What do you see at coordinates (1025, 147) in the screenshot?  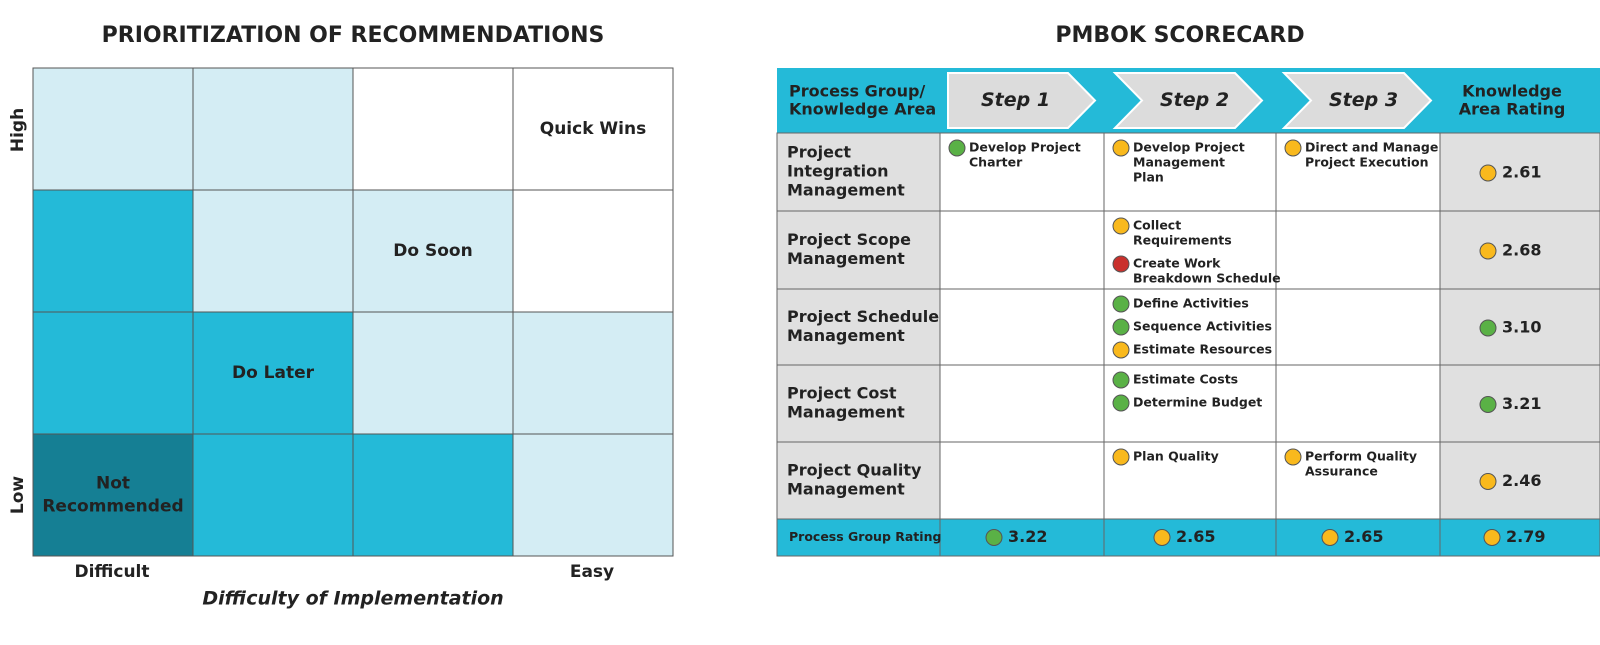 I see `process-name: Develop Project` at bounding box center [1025, 147].